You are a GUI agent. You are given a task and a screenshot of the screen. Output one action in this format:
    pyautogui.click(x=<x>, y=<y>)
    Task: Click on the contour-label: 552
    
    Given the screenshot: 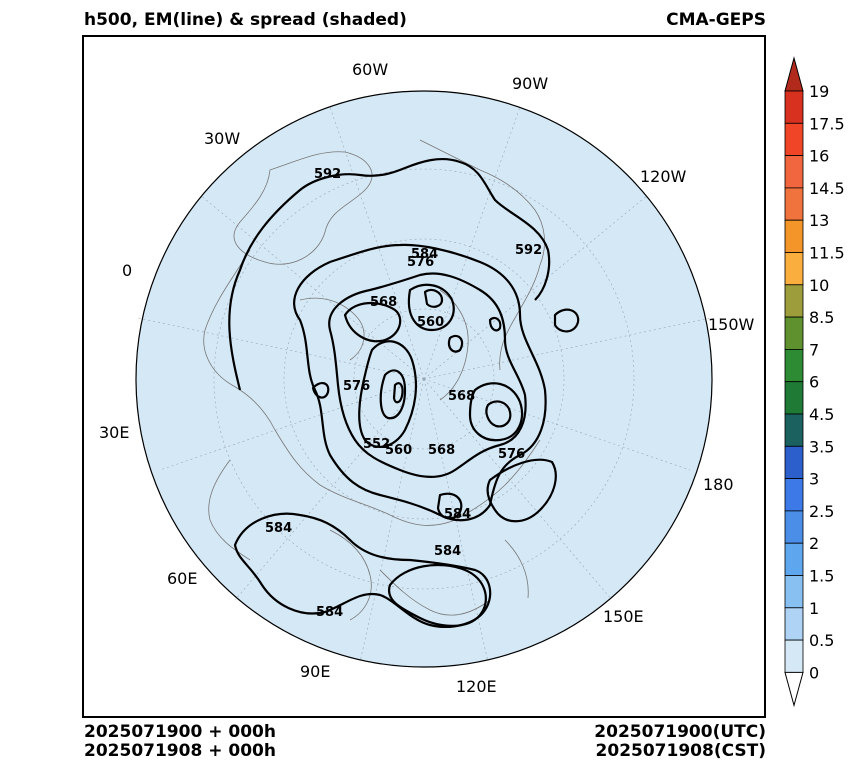 What is the action you would take?
    pyautogui.click(x=376, y=444)
    